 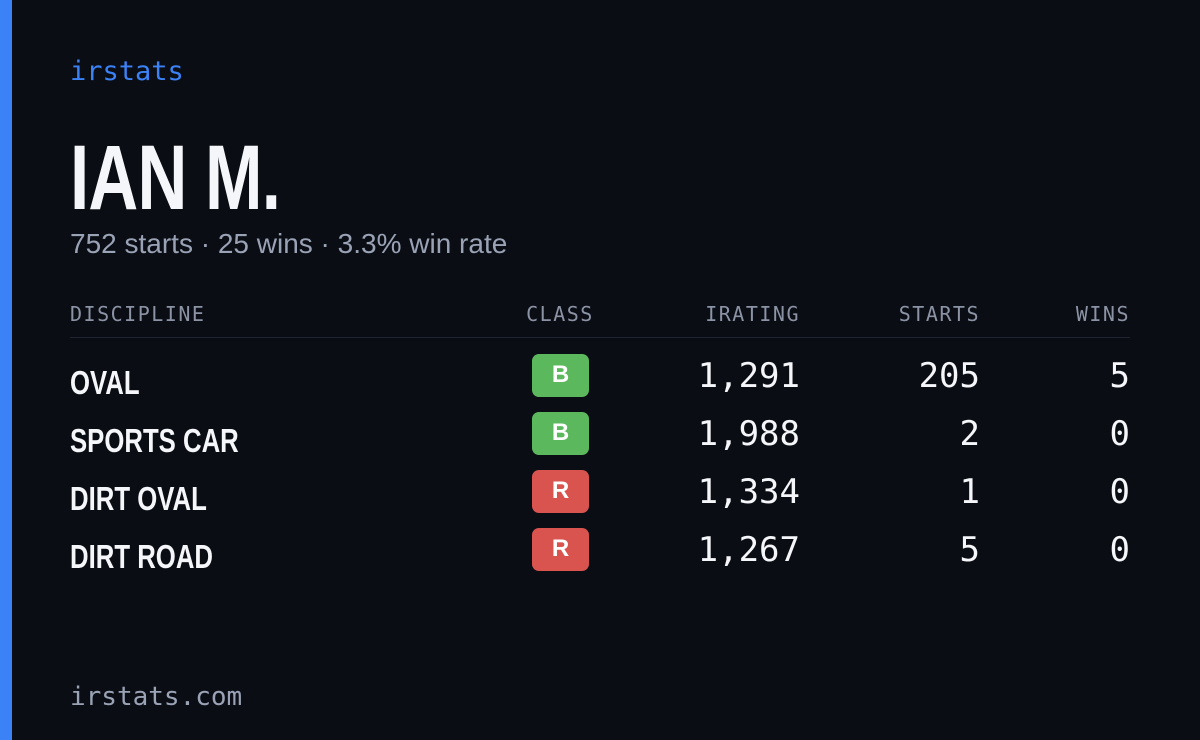 I want to click on column-header: STARTS, so click(x=939, y=314).